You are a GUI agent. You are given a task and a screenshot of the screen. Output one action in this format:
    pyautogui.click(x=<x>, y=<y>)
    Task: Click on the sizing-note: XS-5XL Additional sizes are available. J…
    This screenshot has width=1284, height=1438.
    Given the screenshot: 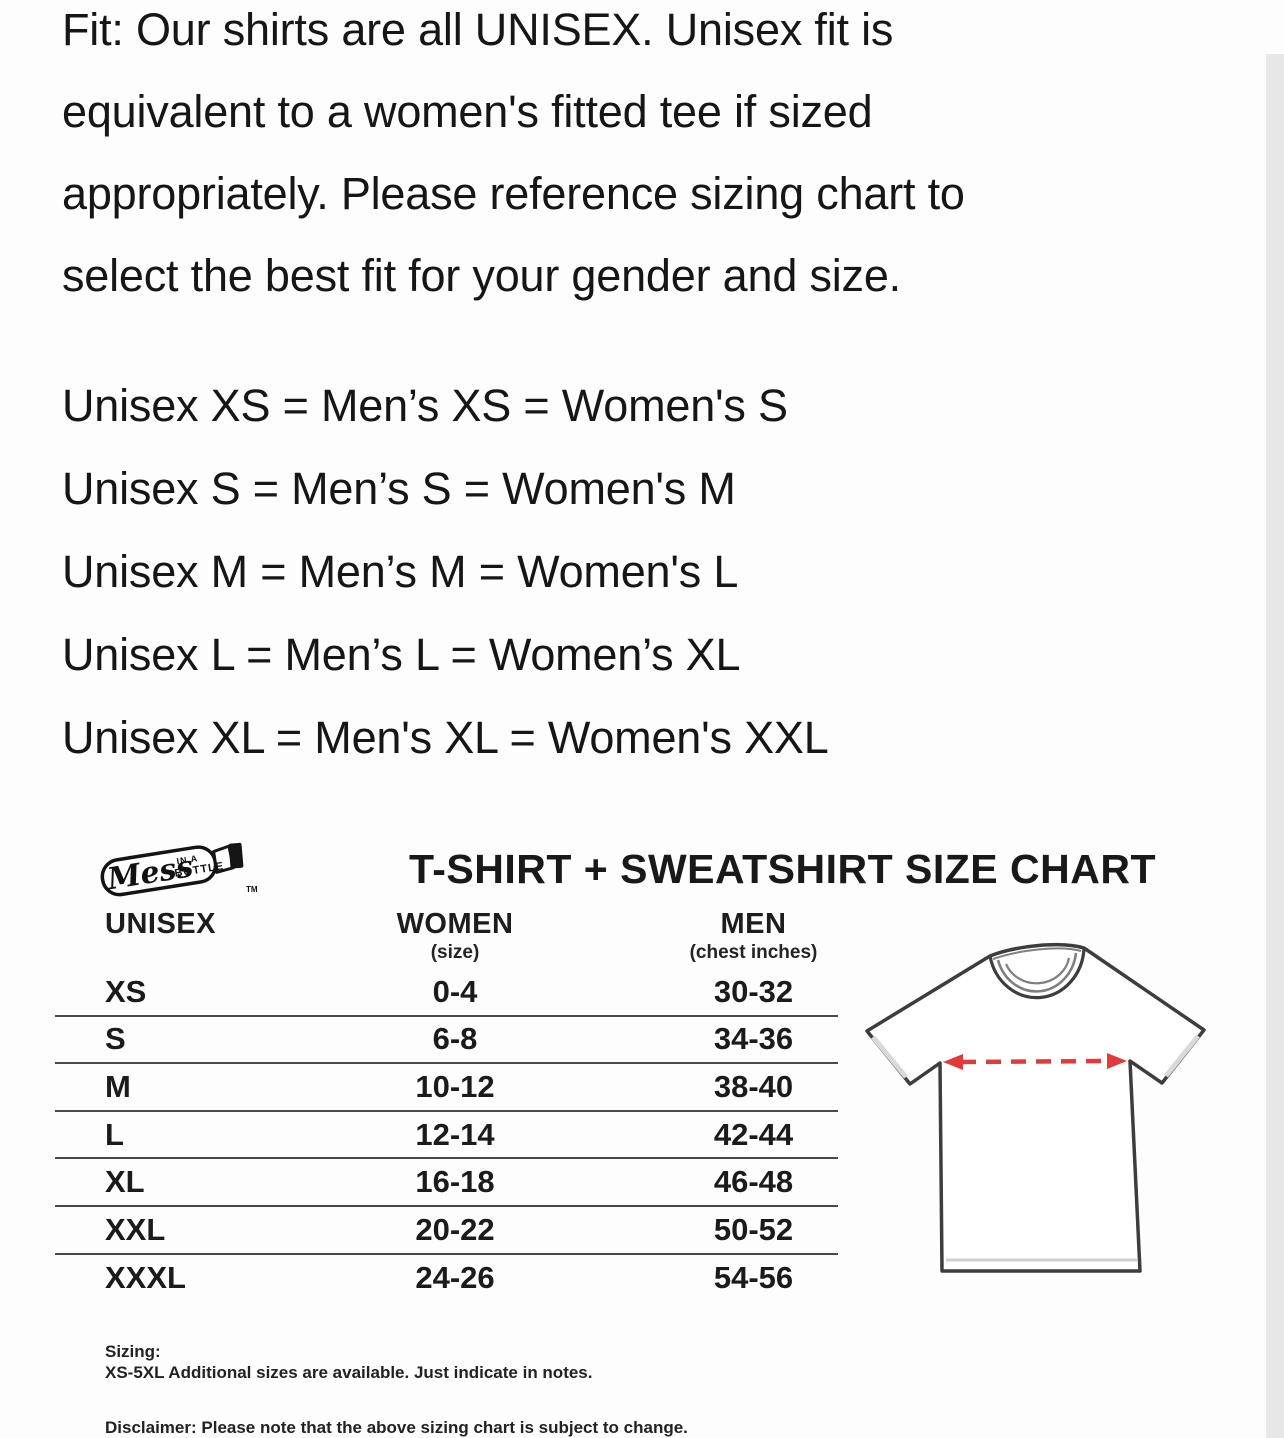 What is the action you would take?
    pyautogui.click(x=349, y=1372)
    